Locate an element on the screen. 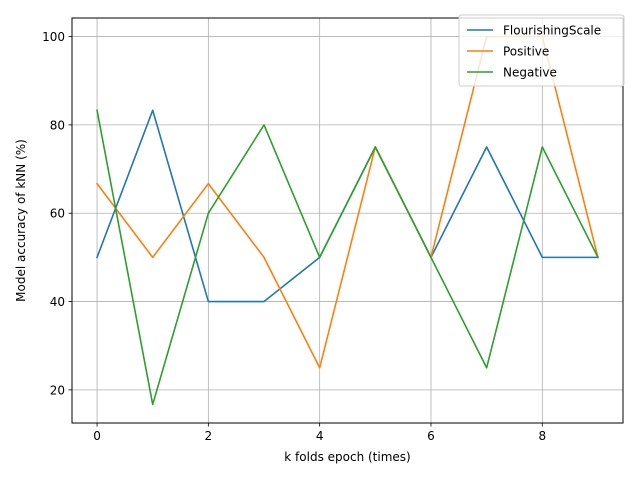 This screenshot has height=480, width=640. x-axis-label: k folds epoch (times) is located at coordinates (347, 457).